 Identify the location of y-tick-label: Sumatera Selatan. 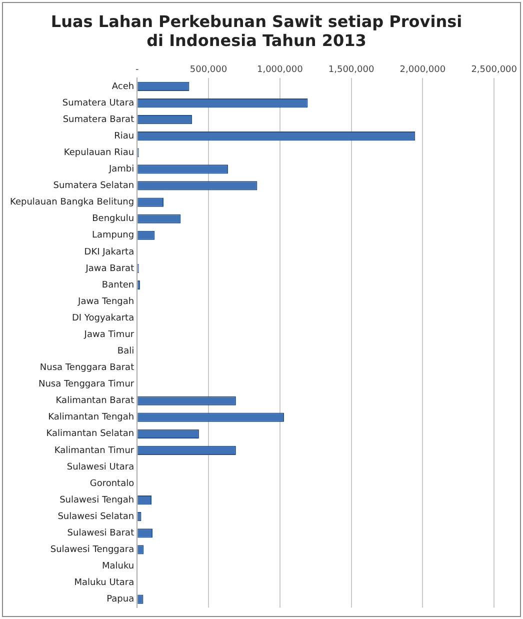
(93, 186).